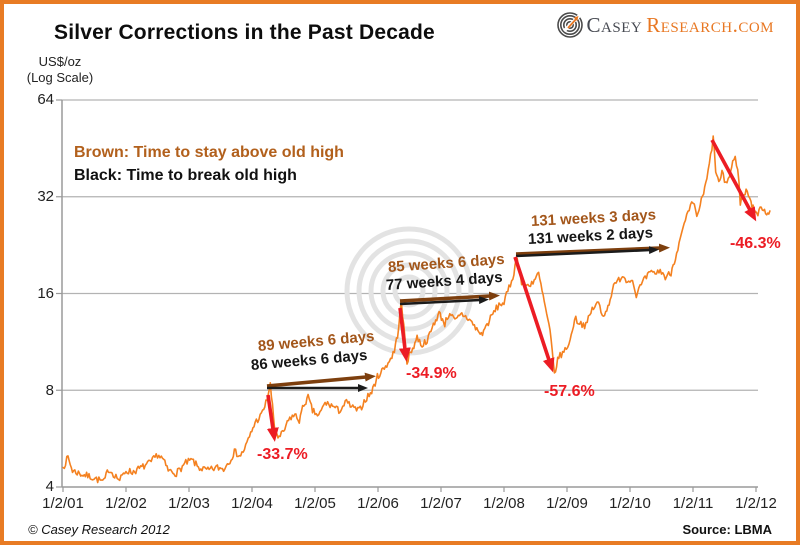 Image resolution: width=800 pixels, height=545 pixels. What do you see at coordinates (756, 503) in the screenshot?
I see `x-tick-2012: 1/2/12` at bounding box center [756, 503].